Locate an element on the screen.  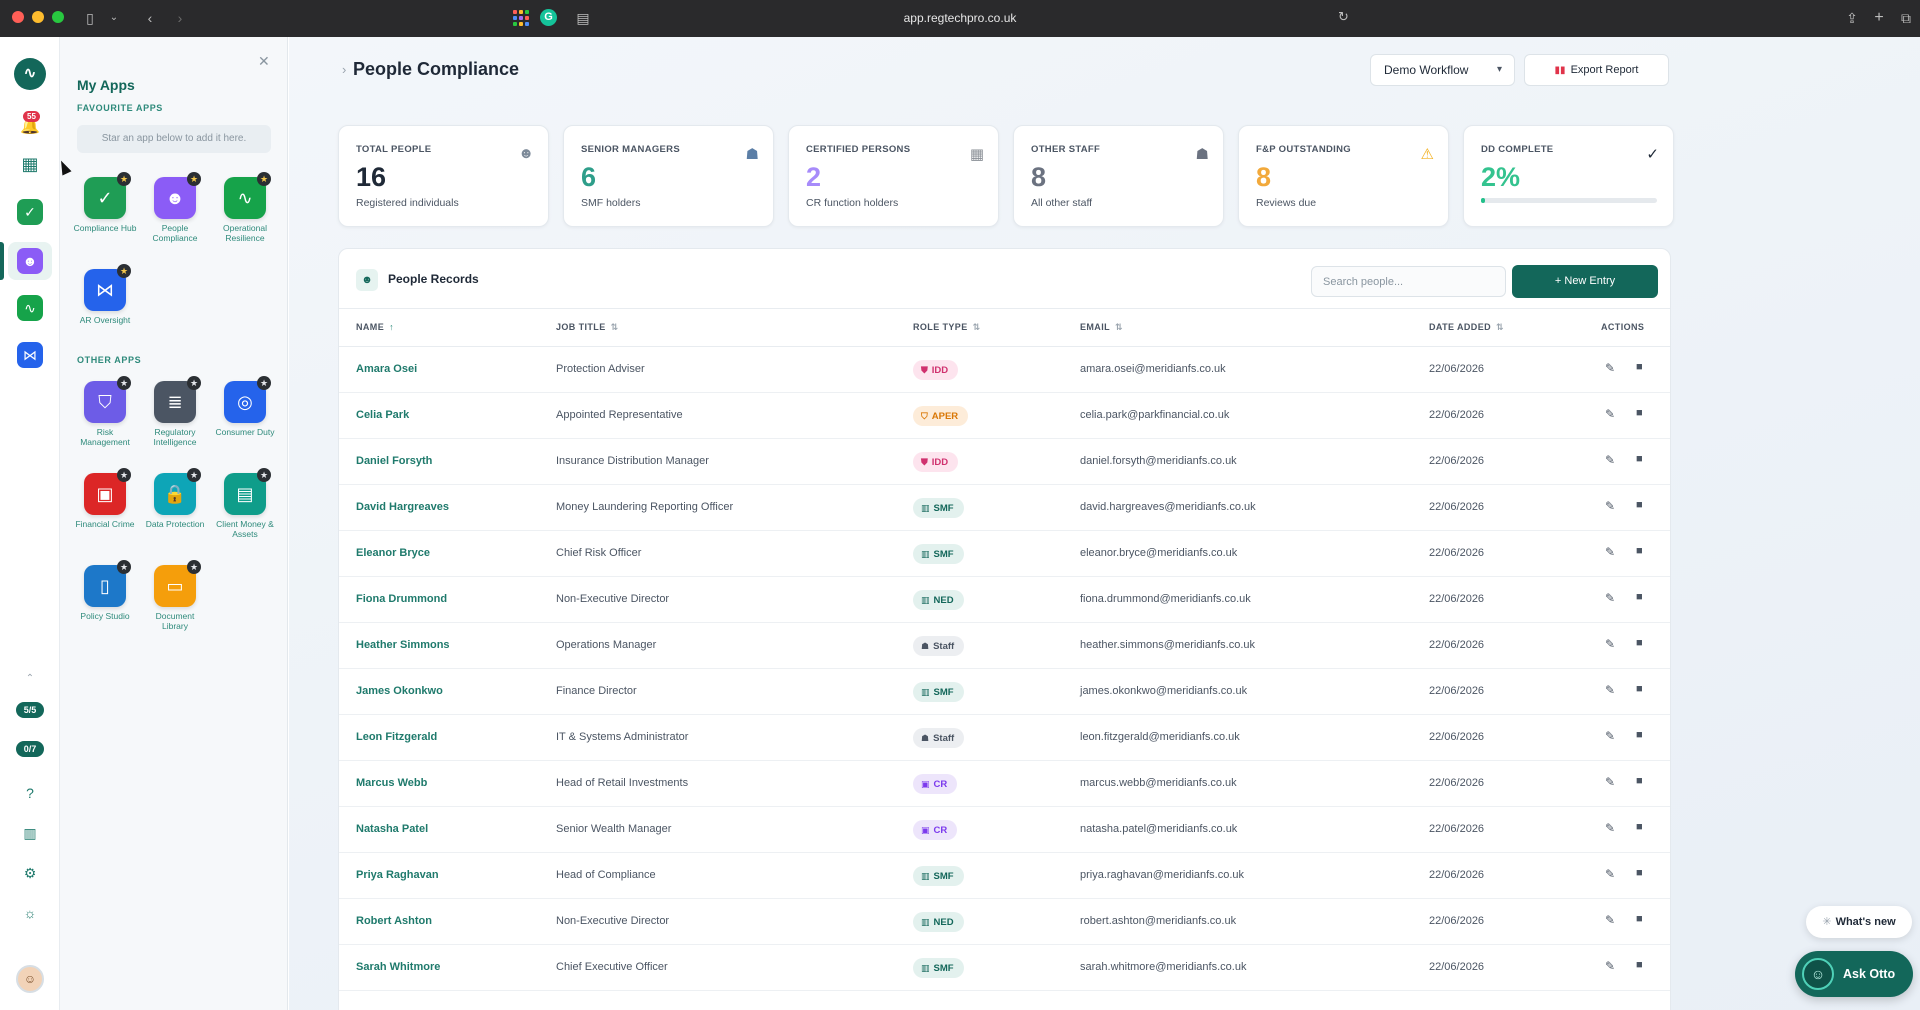
progress-pill-2: 0/7 is located at coordinates (30, 749).